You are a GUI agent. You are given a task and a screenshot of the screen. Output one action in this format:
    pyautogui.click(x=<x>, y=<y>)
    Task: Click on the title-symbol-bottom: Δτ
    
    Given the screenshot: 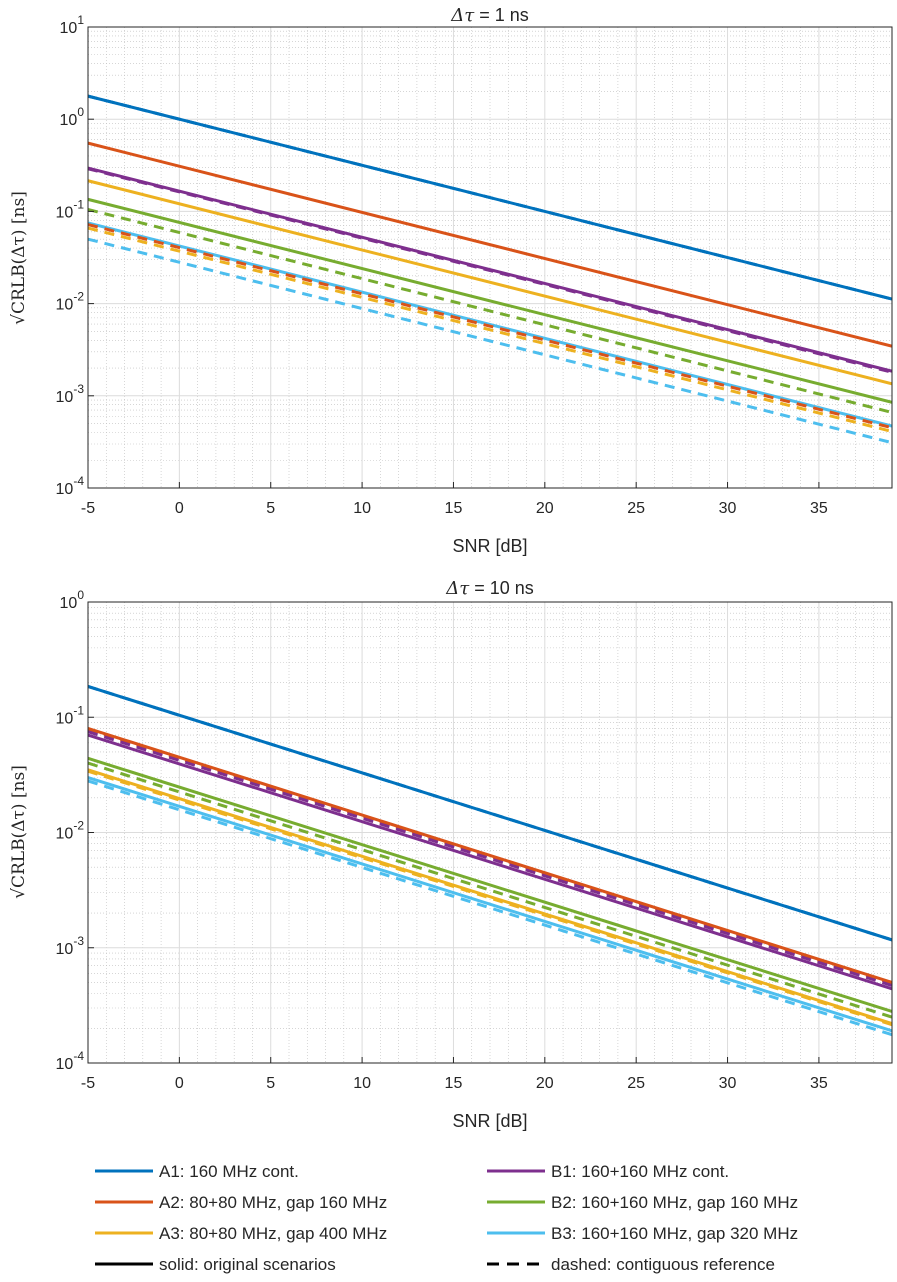 What is the action you would take?
    pyautogui.click(x=457, y=588)
    